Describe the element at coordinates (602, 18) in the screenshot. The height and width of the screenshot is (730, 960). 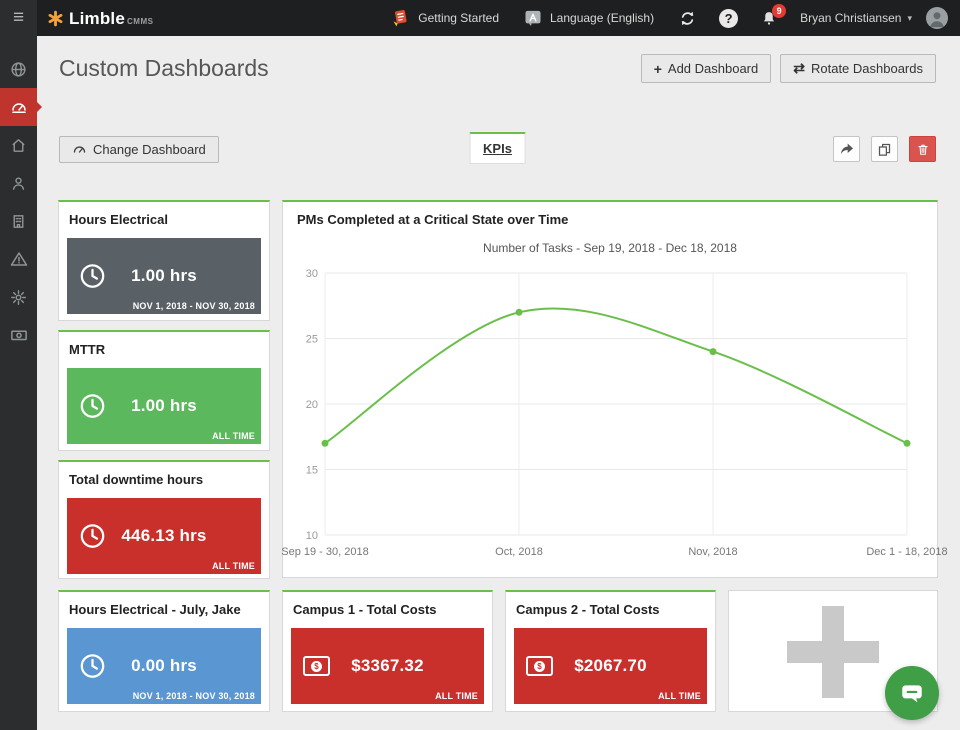
I see `language-label: Language (English)` at that location.